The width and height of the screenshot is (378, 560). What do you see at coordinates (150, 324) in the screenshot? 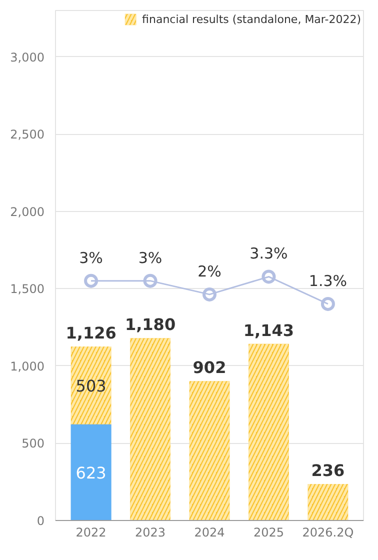
I see `total-label: 1,180` at bounding box center [150, 324].